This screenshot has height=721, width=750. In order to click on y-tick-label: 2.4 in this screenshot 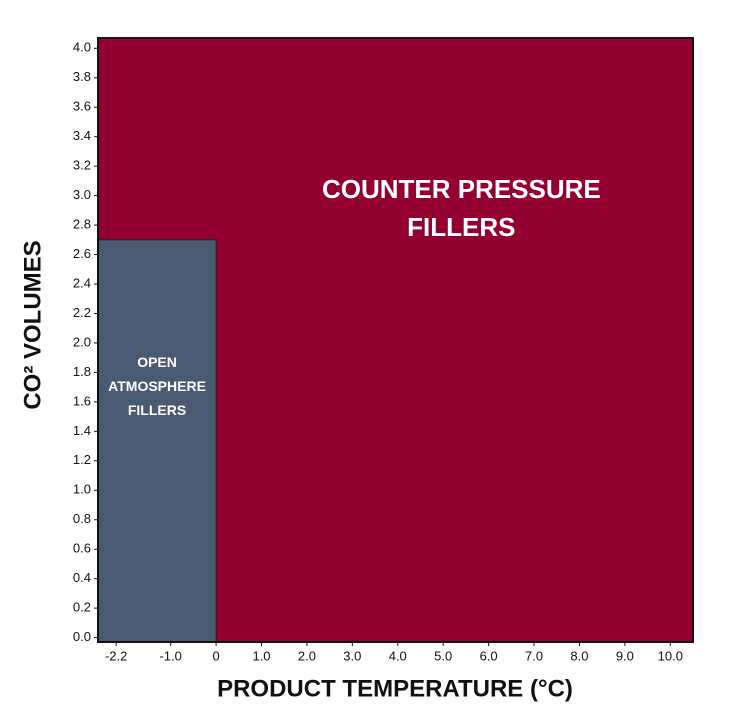, I will do `click(82, 282)`.